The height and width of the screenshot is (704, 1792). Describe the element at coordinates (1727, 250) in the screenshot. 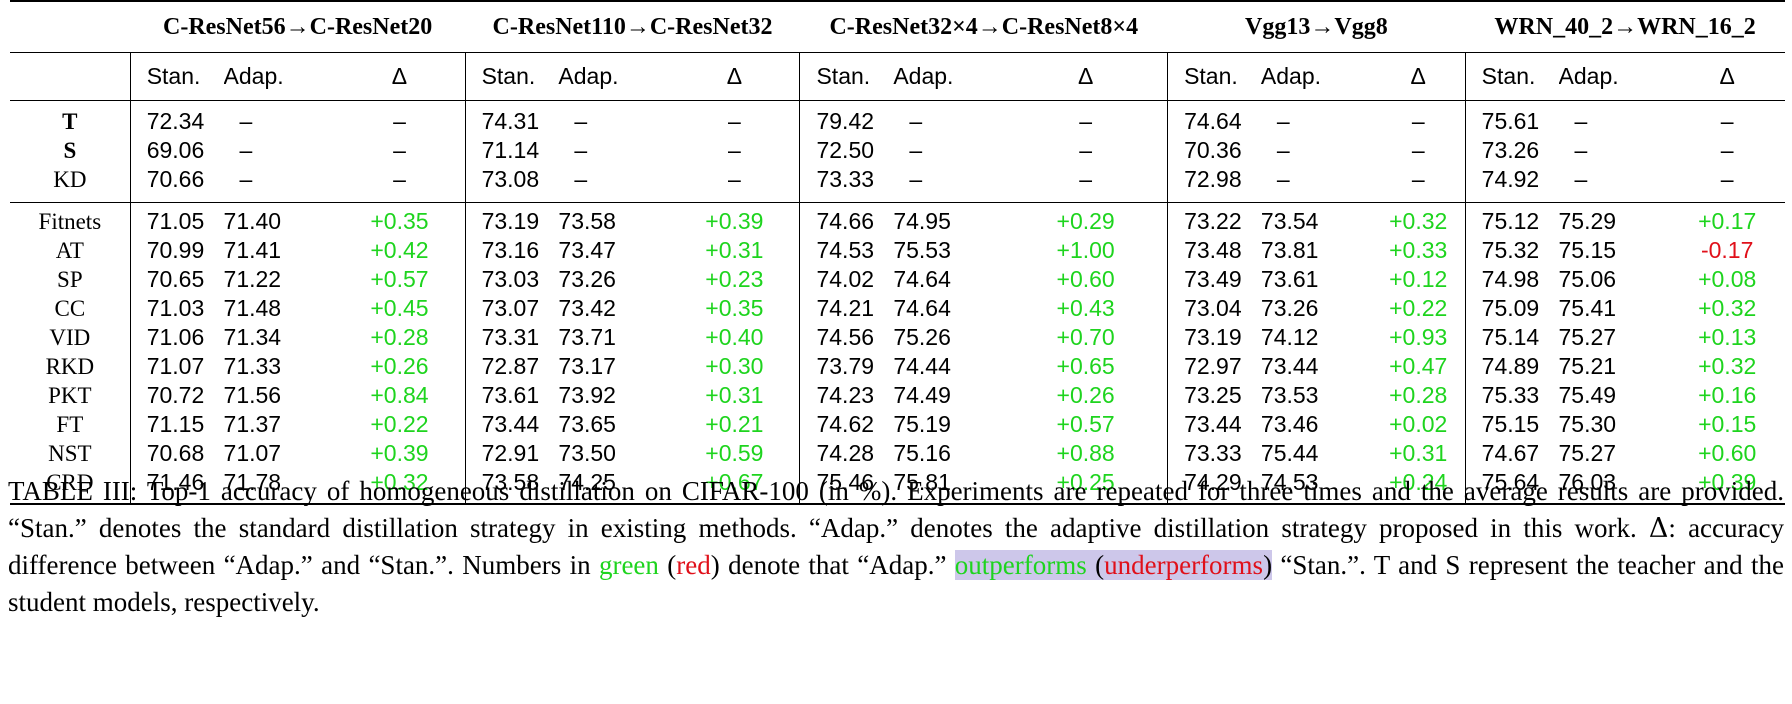

I see `delta-value: -0.17` at that location.